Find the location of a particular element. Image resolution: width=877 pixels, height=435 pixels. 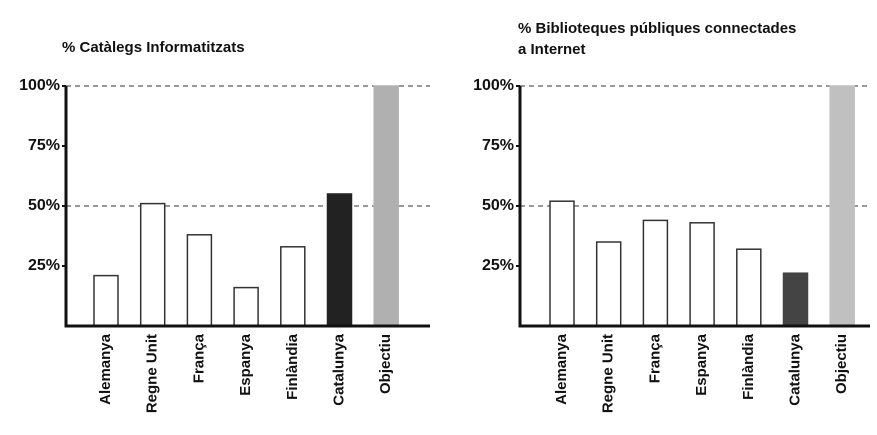

chart-title: a Internet is located at coordinates (552, 49).